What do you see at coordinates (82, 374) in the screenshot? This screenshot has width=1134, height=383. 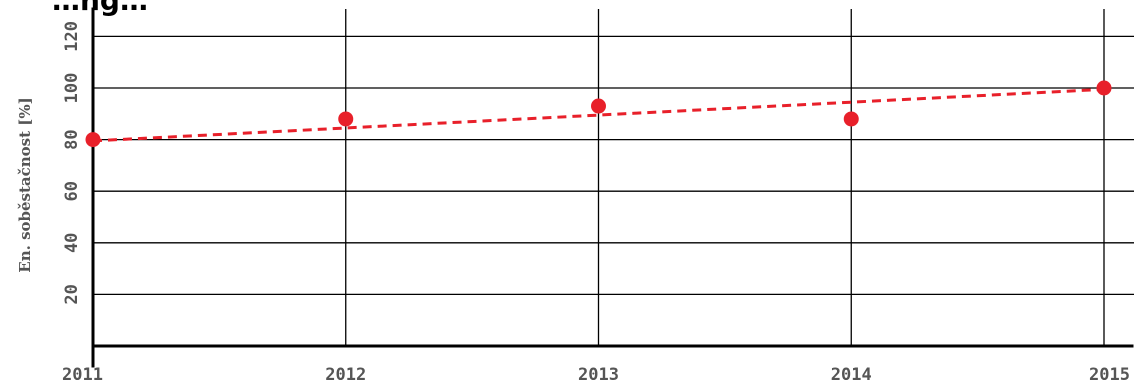 I see `x-tick-label: 2011` at bounding box center [82, 374].